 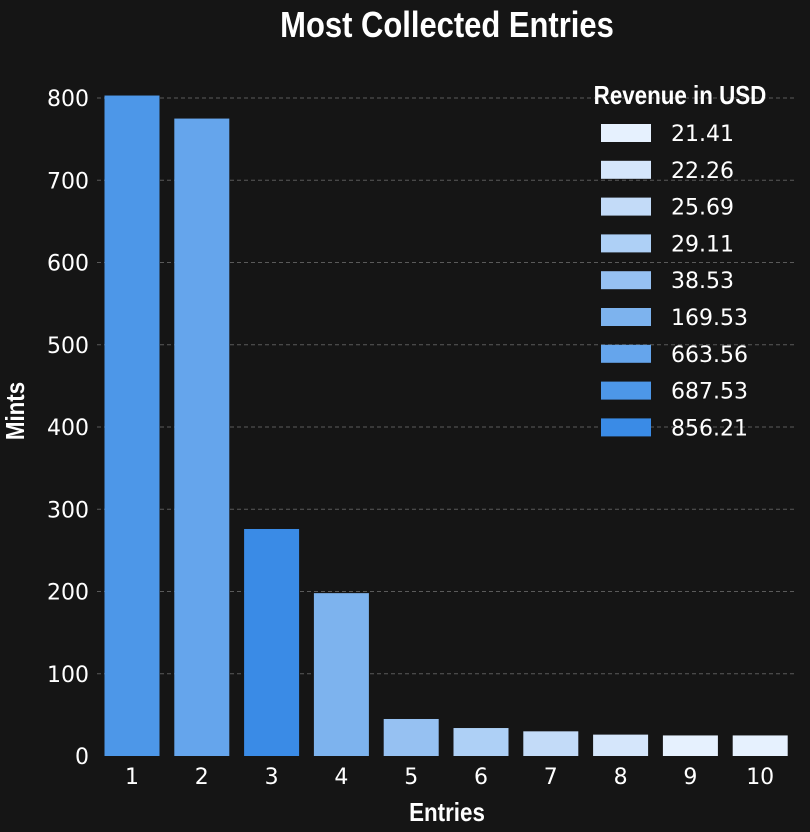 I want to click on legend-entry-label: 38.53, so click(x=702, y=281).